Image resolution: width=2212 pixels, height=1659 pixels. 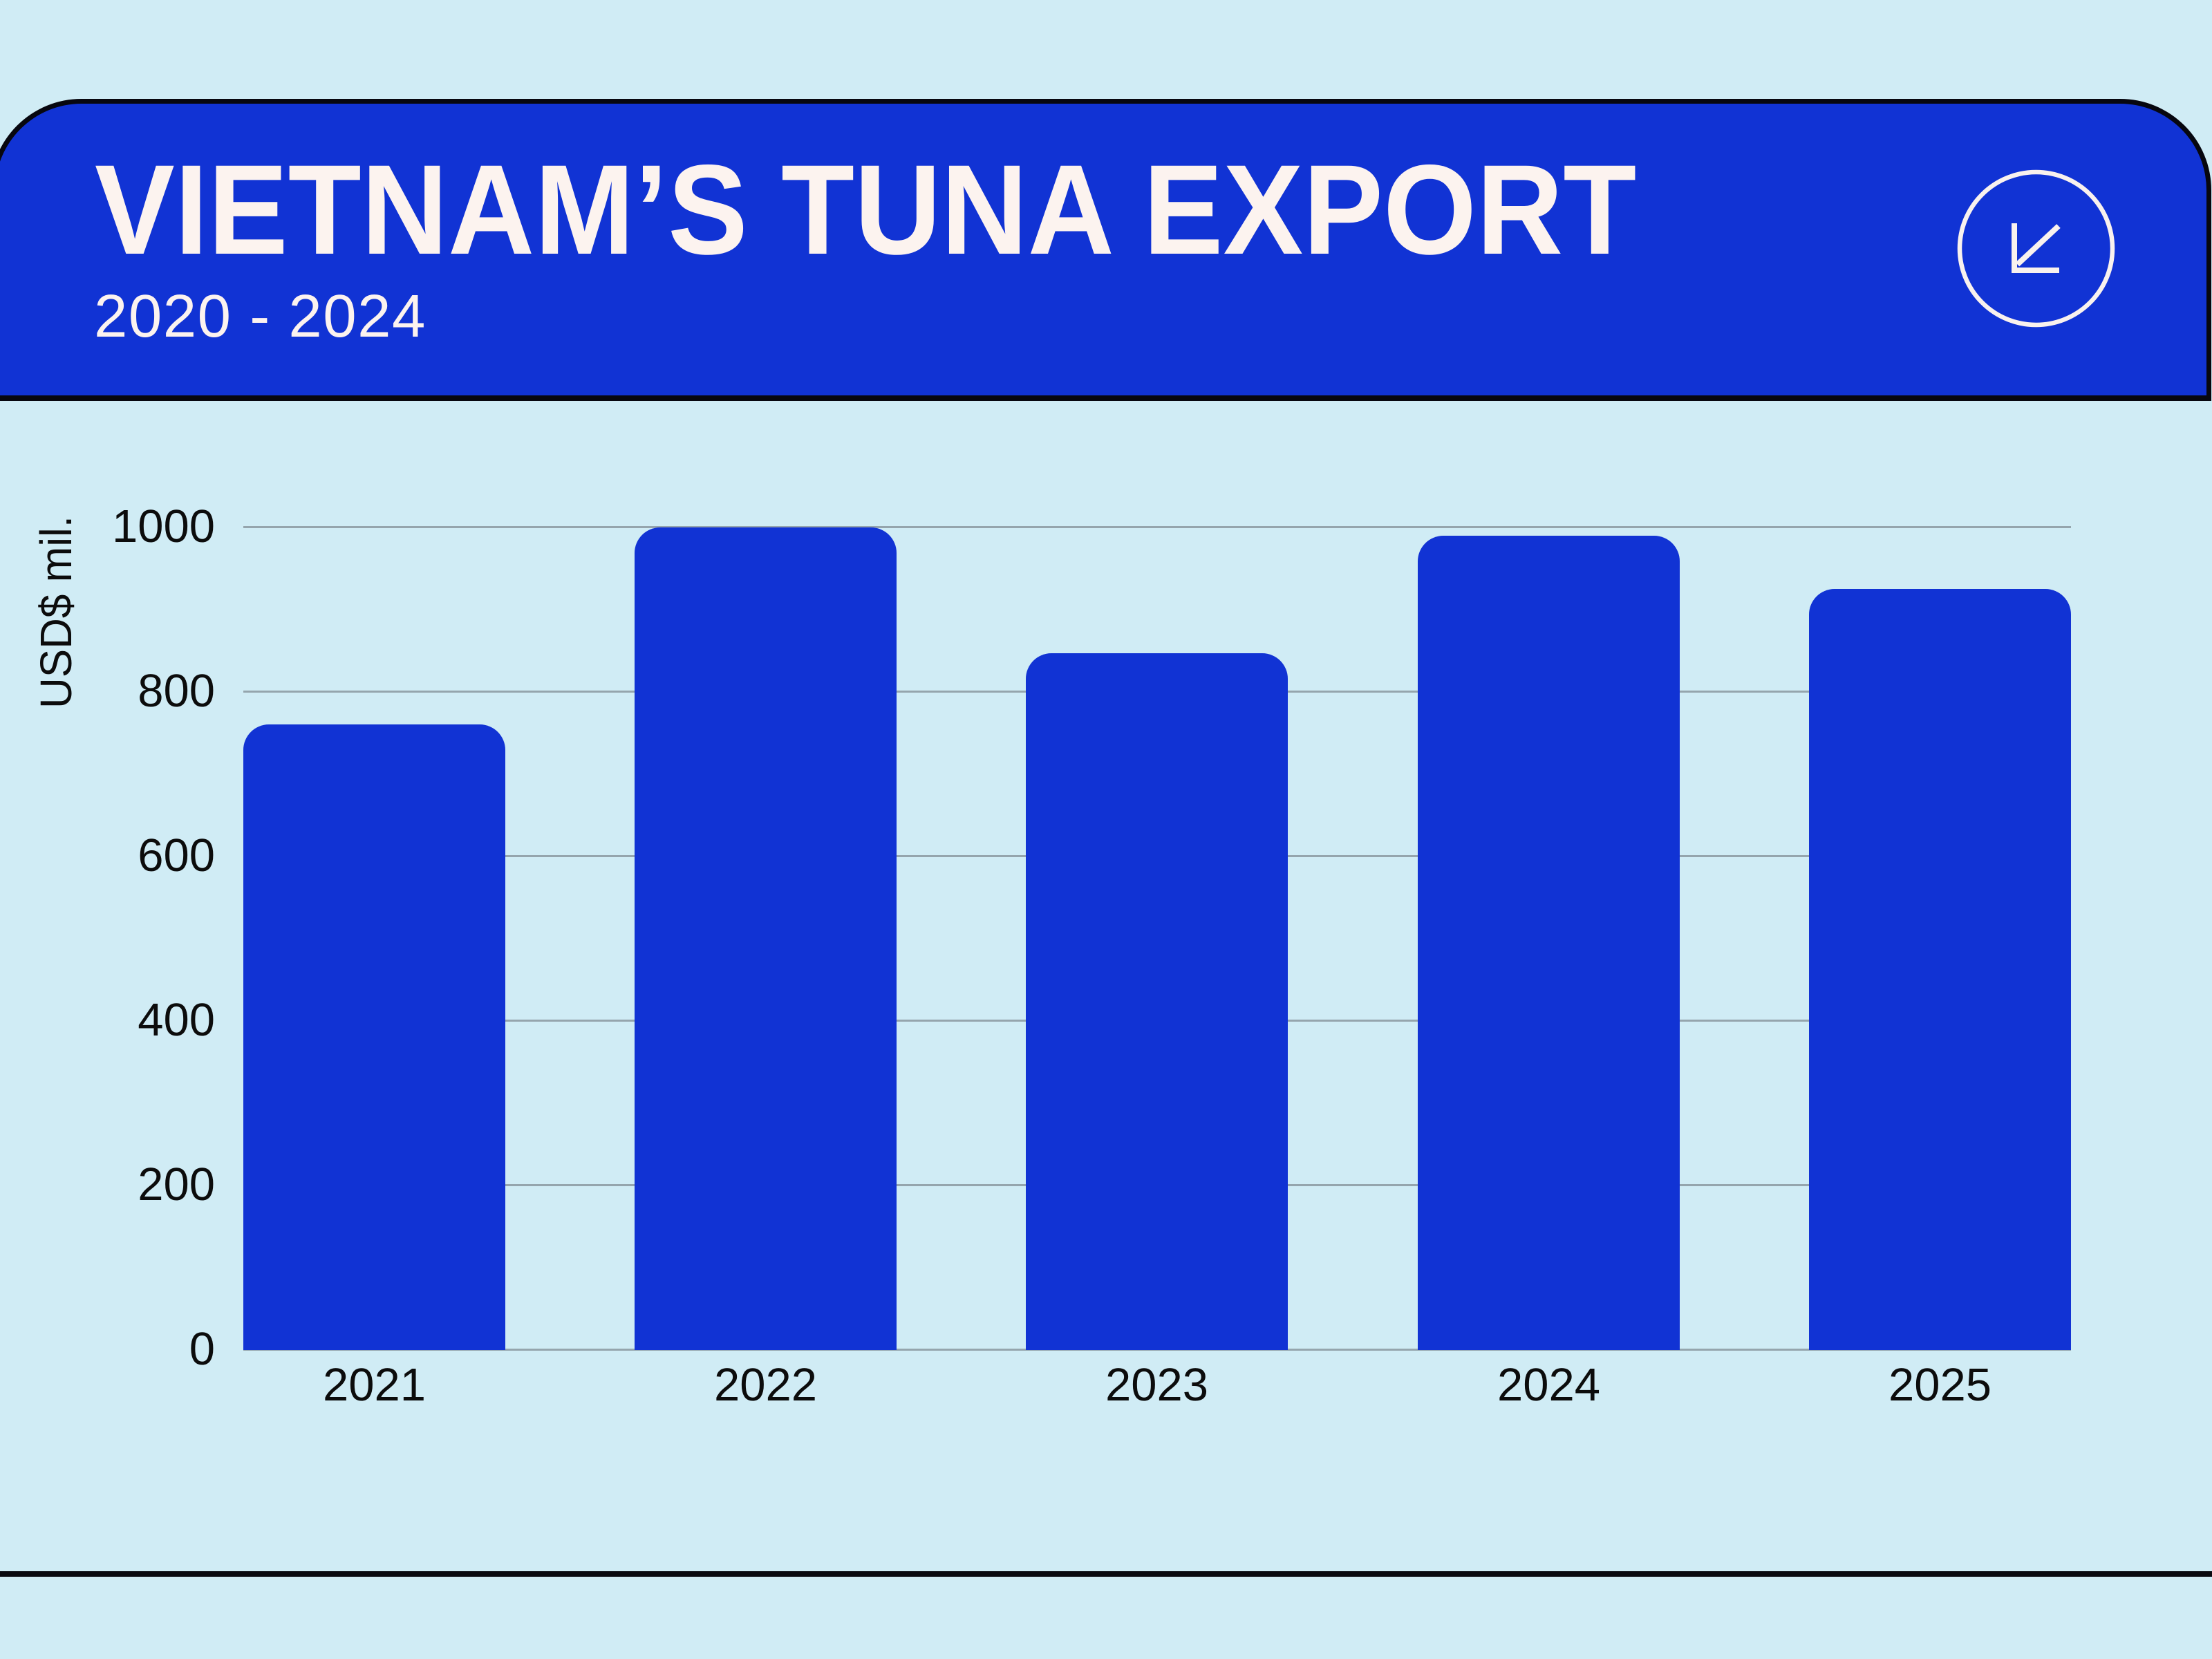 What do you see at coordinates (56, 612) in the screenshot?
I see `svg-text: USD$ mil.` at bounding box center [56, 612].